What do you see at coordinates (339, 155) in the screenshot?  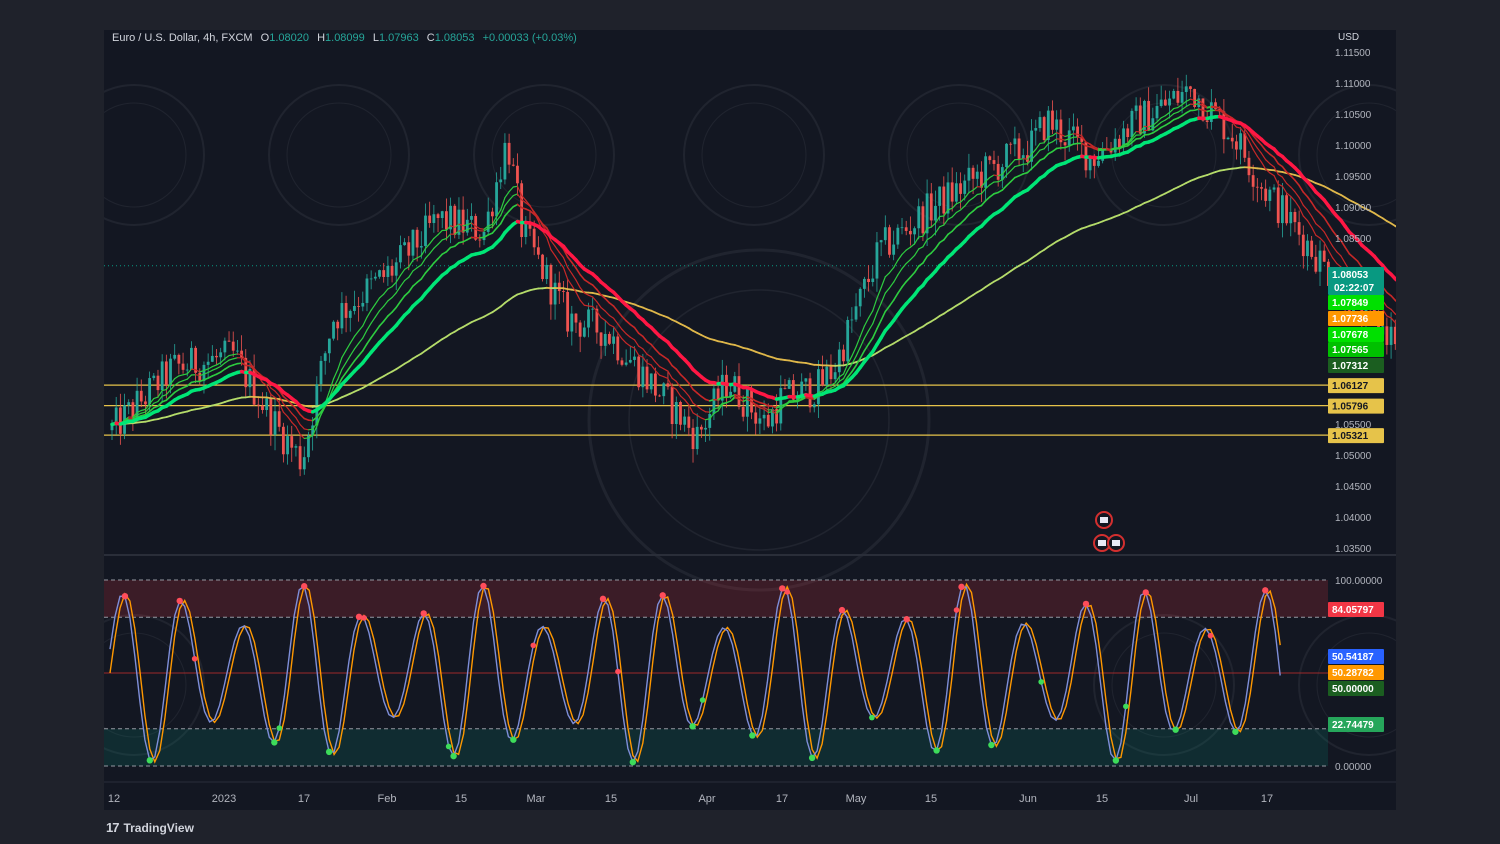 I see `watermark-ring-icon` at bounding box center [339, 155].